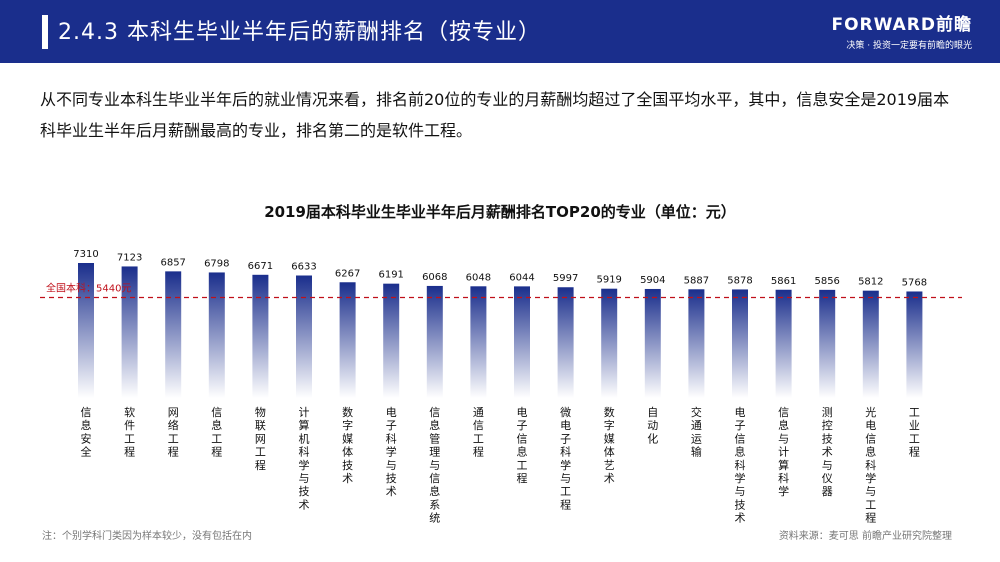 This screenshot has height=562, width=1000. I want to click on category-label-17: 信息与计算科学, so click(783, 452).